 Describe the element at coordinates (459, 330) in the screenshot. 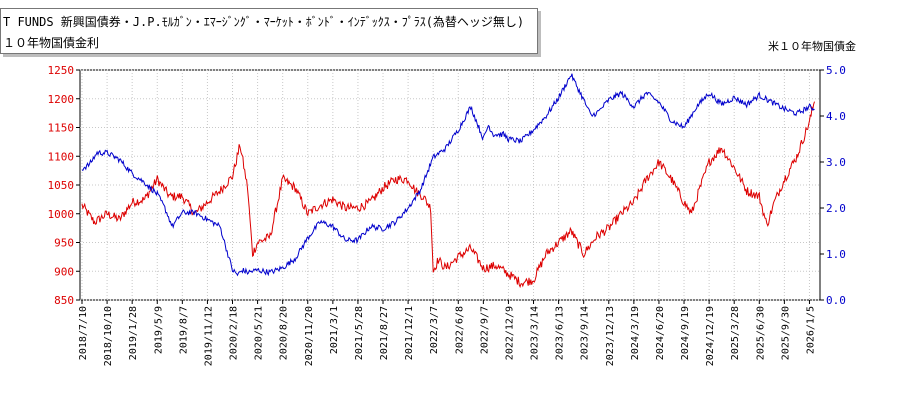

I see `x-axis-tick-label: 2022/6/8` at that location.